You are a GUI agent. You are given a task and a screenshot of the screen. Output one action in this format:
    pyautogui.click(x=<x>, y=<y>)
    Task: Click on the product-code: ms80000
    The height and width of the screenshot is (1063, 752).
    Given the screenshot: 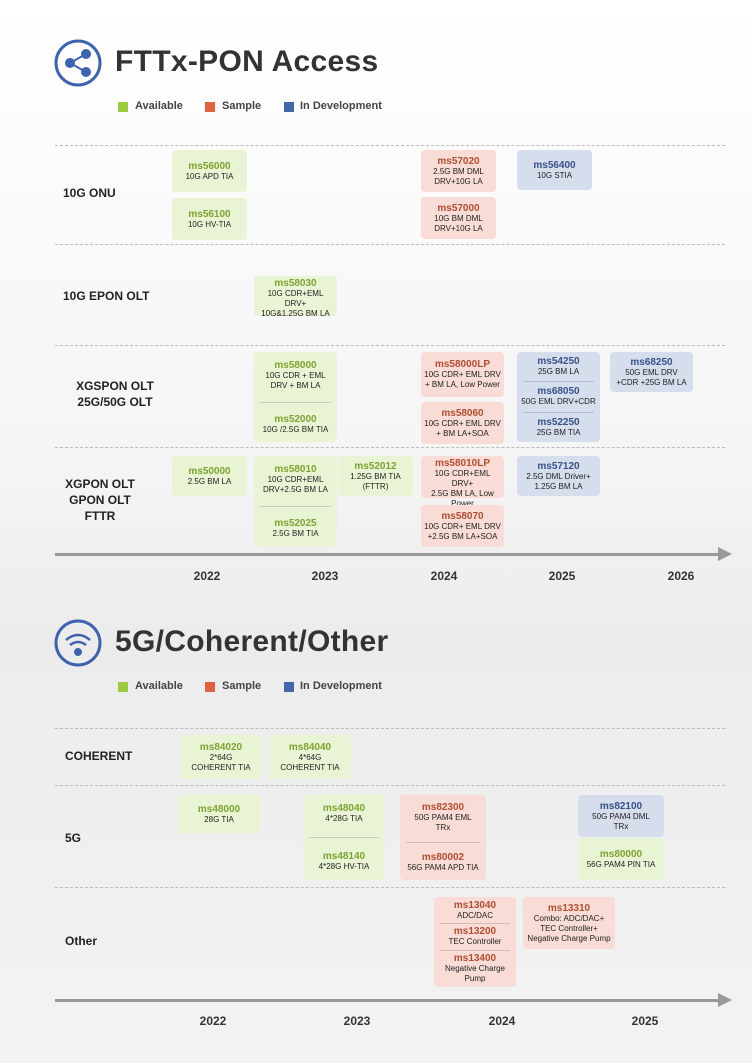 What is the action you would take?
    pyautogui.click(x=621, y=854)
    